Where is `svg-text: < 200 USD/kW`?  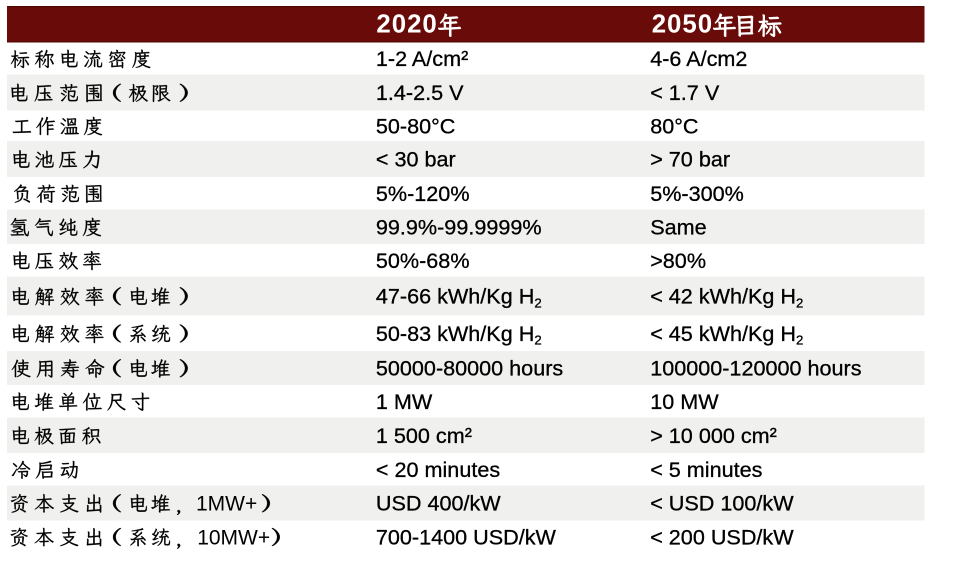
svg-text: < 200 USD/kW is located at coordinates (722, 536).